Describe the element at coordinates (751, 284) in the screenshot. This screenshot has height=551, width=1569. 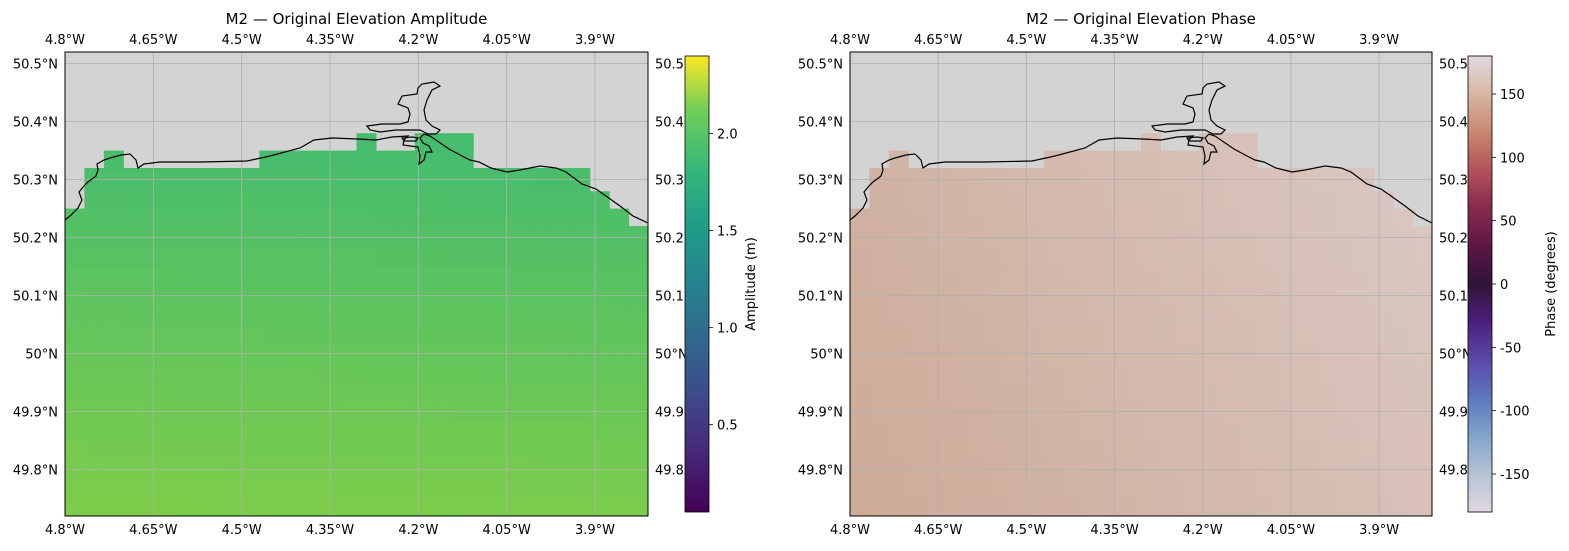
I see `amplitude-colorbar-label: Amplitude (m)` at that location.